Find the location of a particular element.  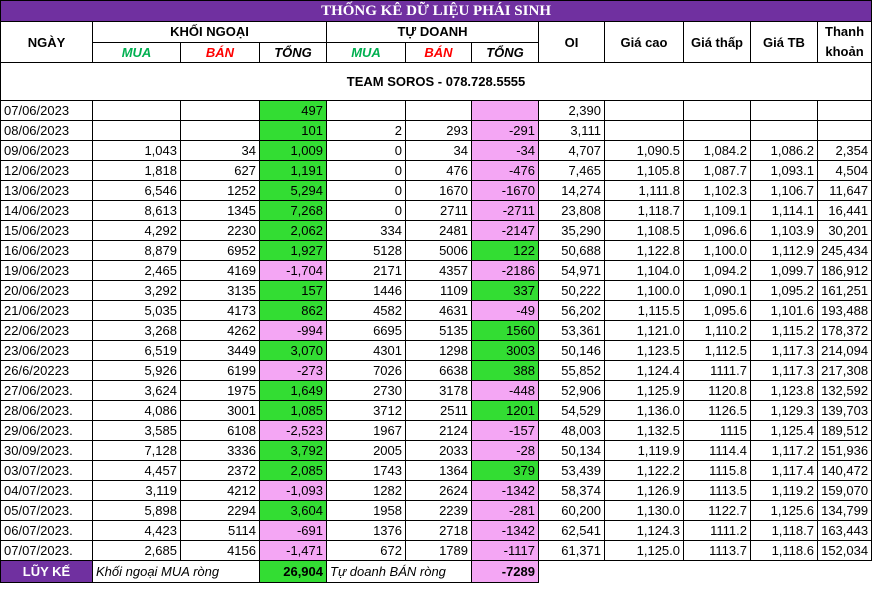

total-kn-text: Khối ngoại MUA ròng is located at coordinates (176, 571).